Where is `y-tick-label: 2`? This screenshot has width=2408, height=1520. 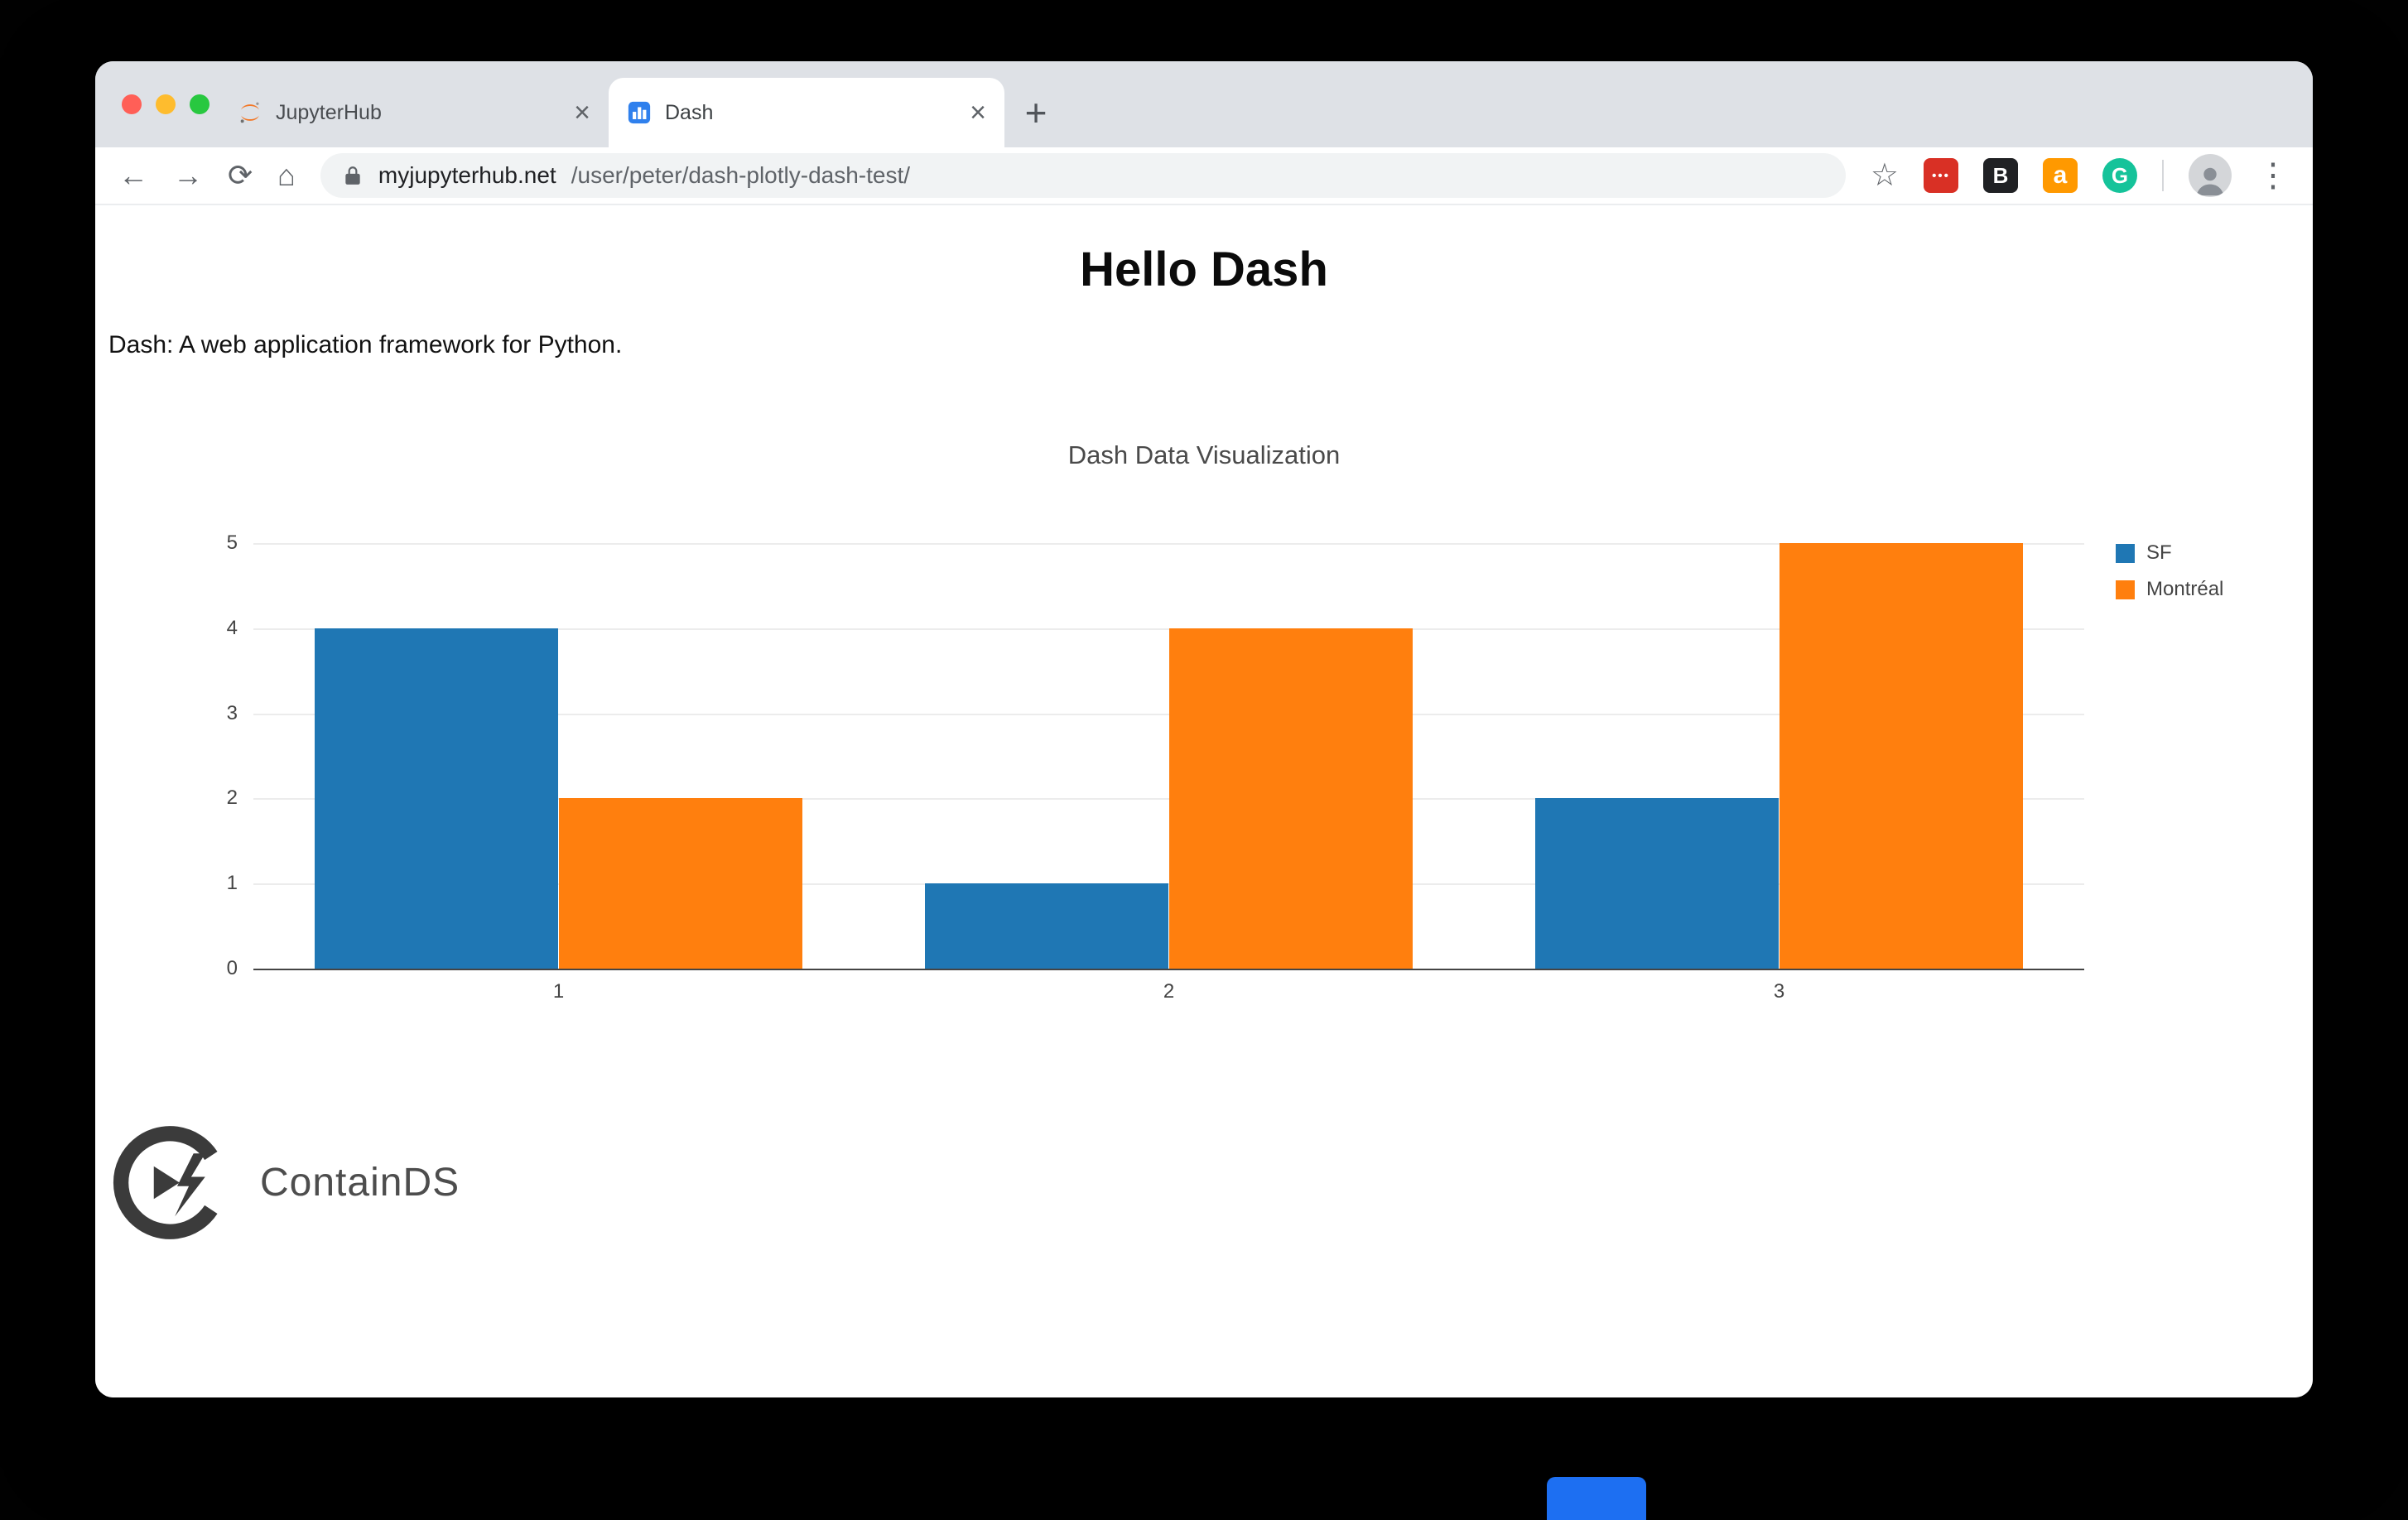 y-tick-label: 2 is located at coordinates (232, 798).